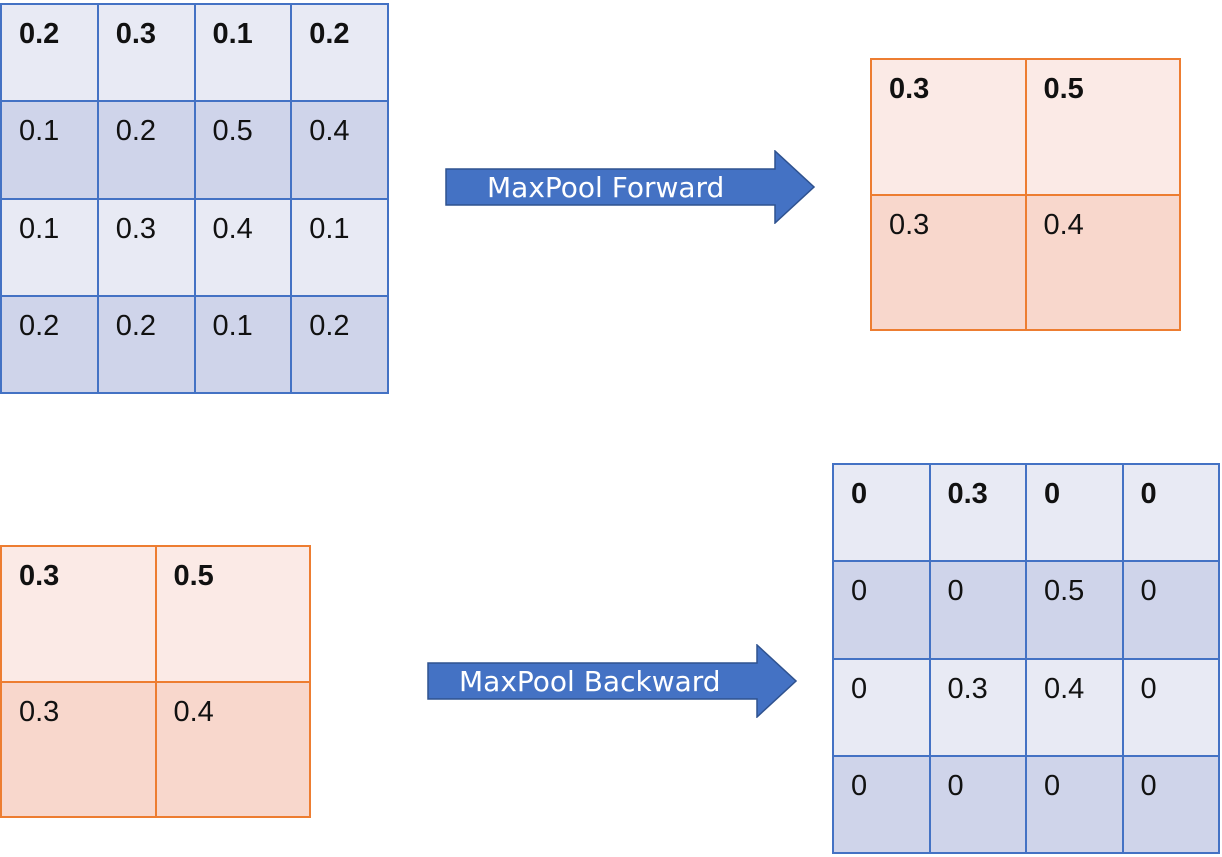 This screenshot has height=857, width=1222. What do you see at coordinates (606, 187) in the screenshot?
I see `maxpool-forward-label: MaxPool Forward` at bounding box center [606, 187].